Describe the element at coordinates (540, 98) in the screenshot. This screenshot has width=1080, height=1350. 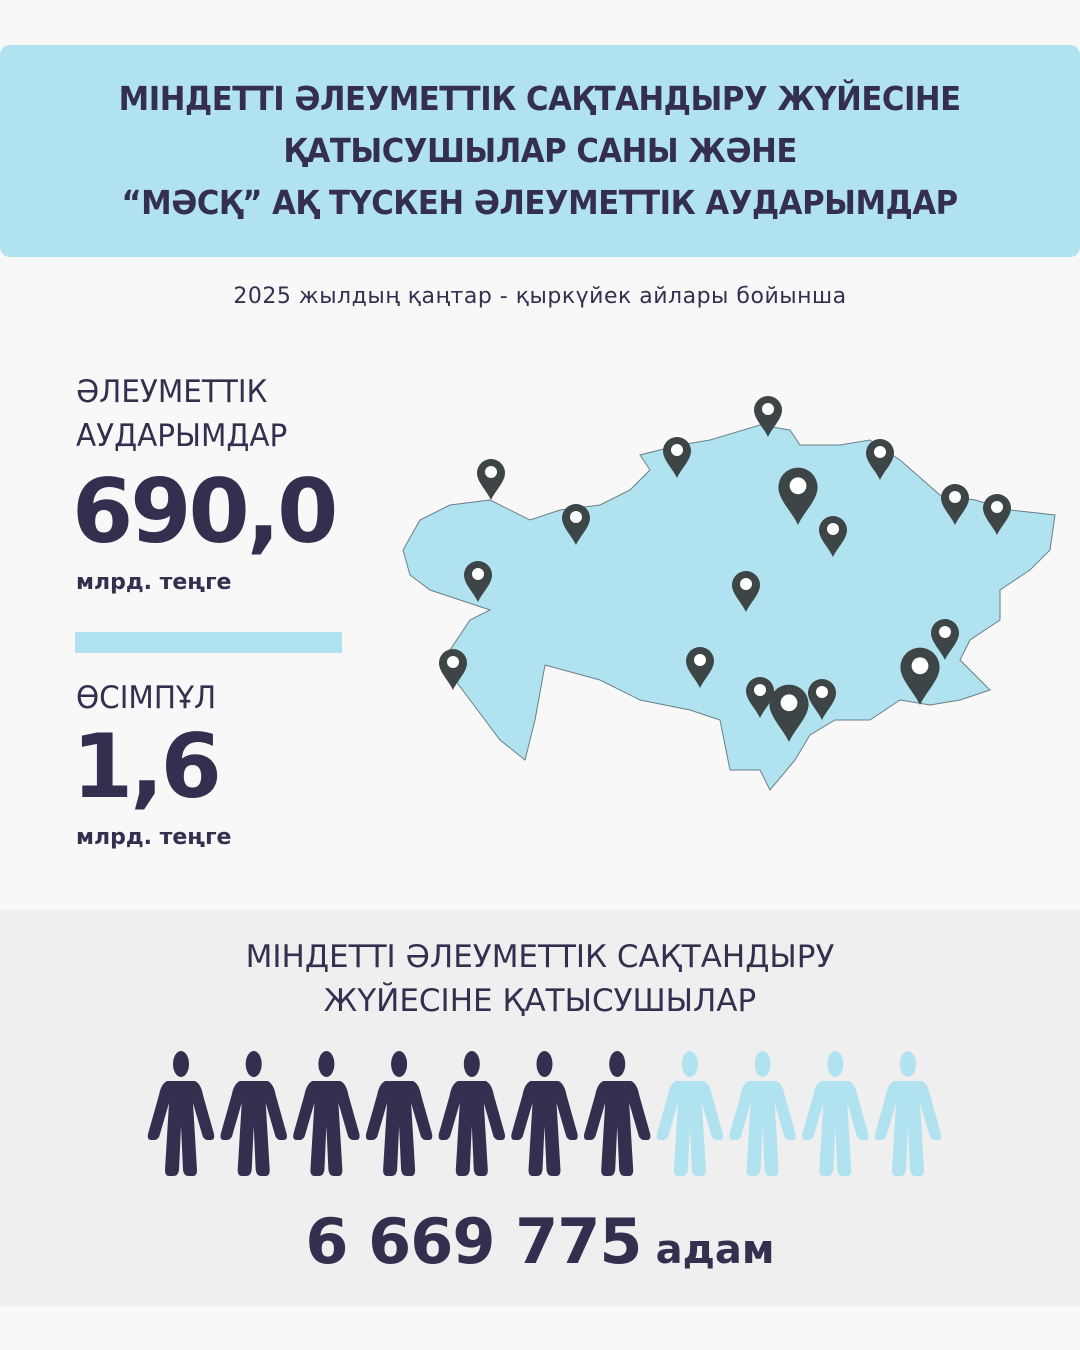
I see `title-line: МІНДЕТТІ ӘЛЕУМЕТТІК САҚТАНДЫРУ ЖҮЙЕСІНЕ` at that location.